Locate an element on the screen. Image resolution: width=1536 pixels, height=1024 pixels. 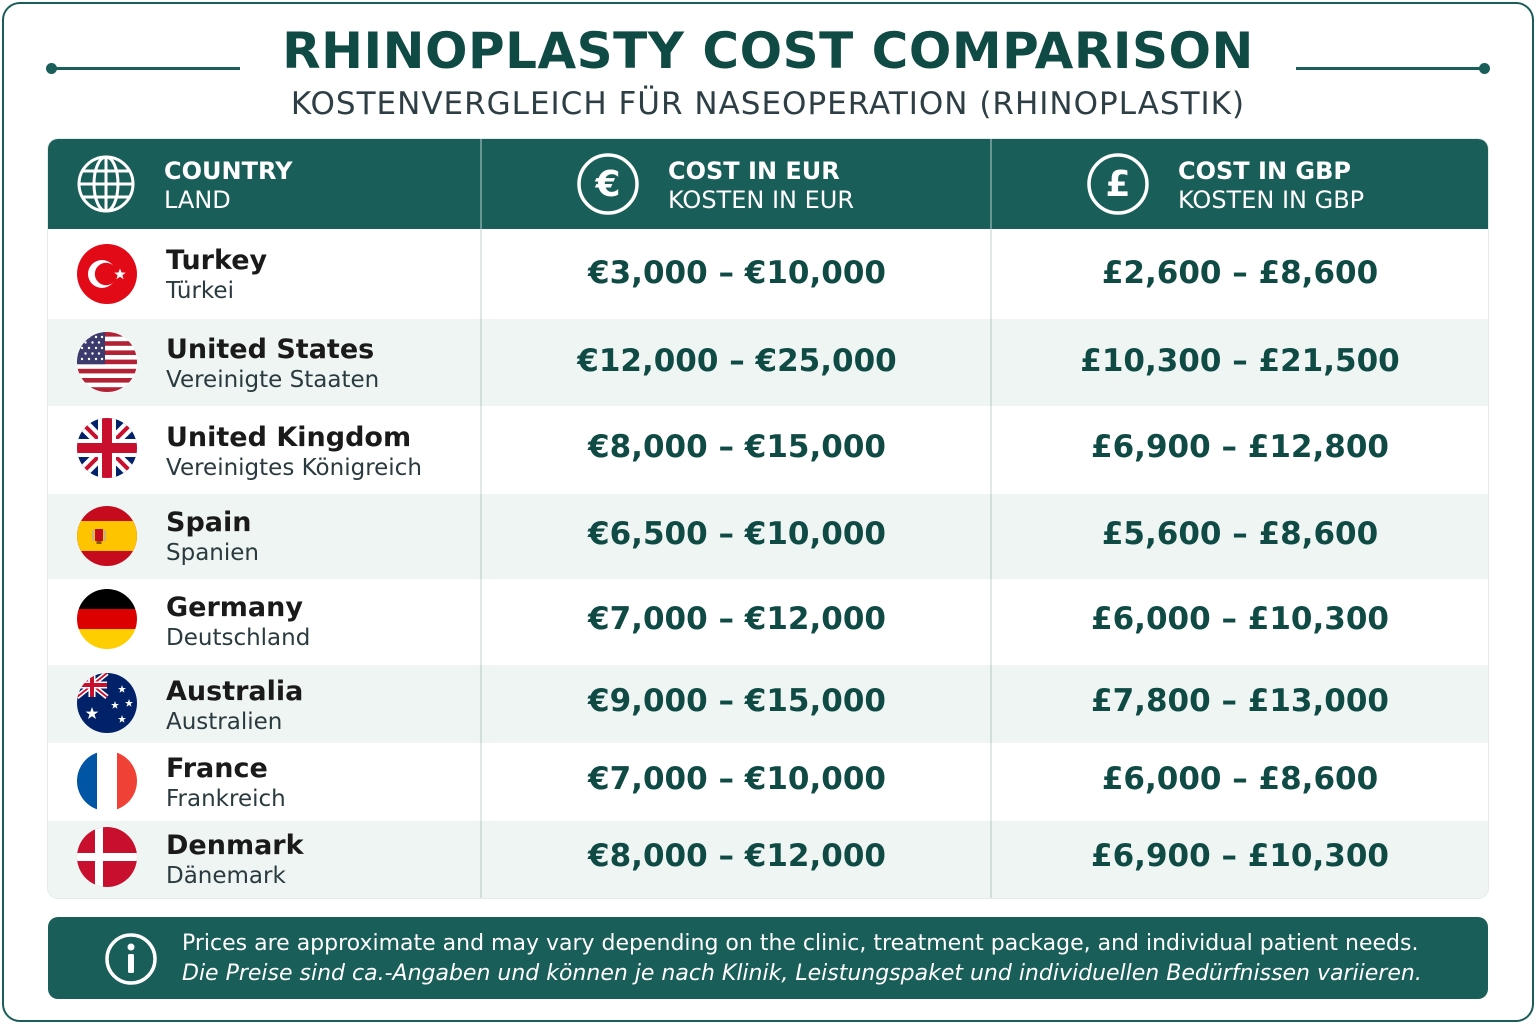
turkey-flag-icon is located at coordinates (107, 274).